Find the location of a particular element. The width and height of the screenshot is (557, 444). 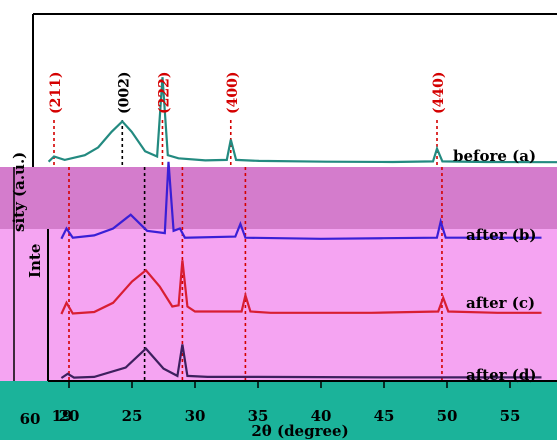

x-tick-label: 45 is located at coordinates (384, 416).